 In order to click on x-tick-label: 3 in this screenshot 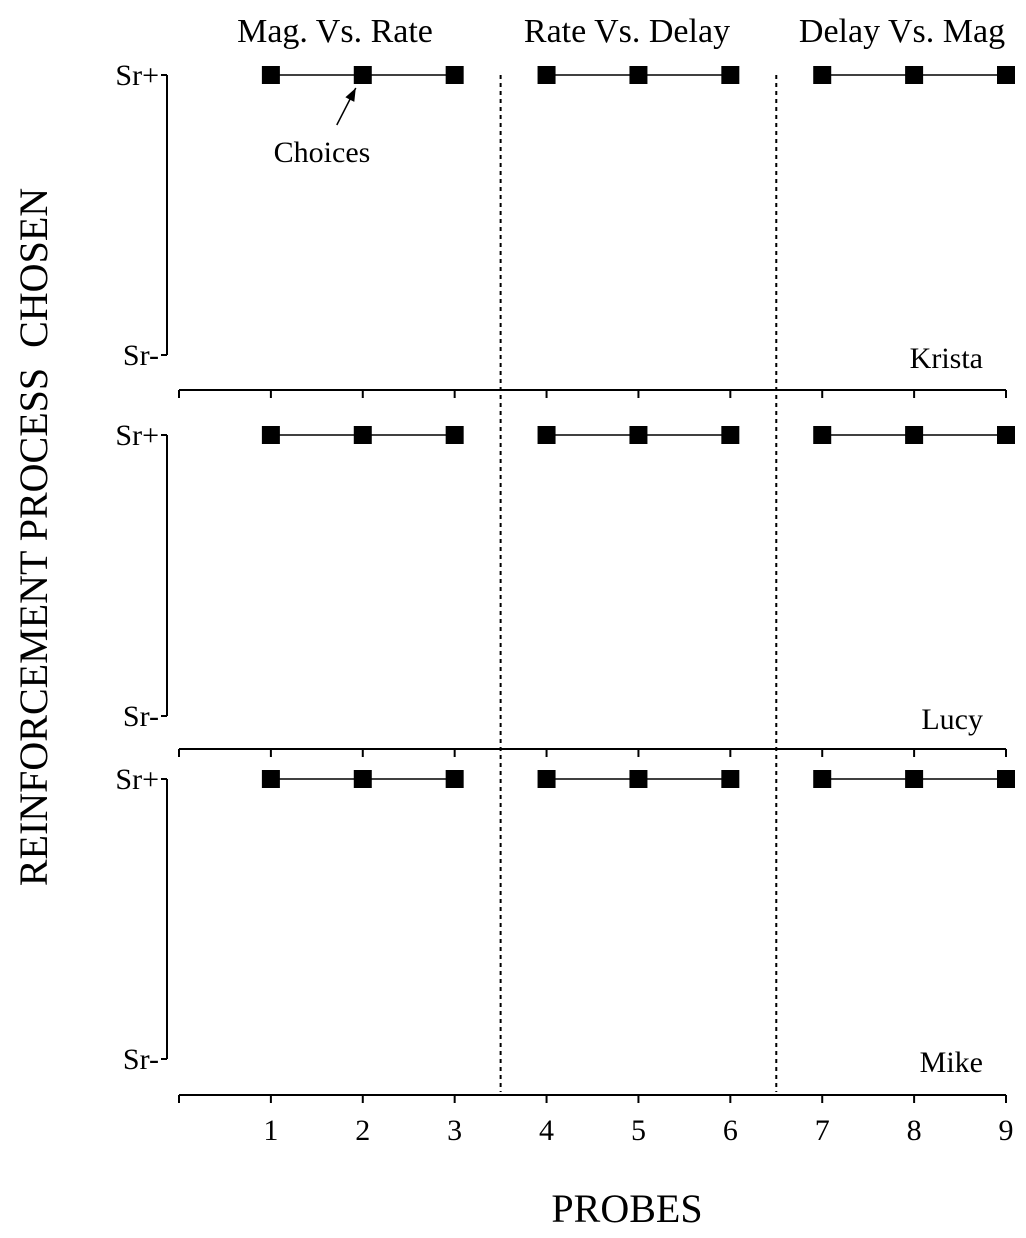, I will do `click(454, 1130)`.